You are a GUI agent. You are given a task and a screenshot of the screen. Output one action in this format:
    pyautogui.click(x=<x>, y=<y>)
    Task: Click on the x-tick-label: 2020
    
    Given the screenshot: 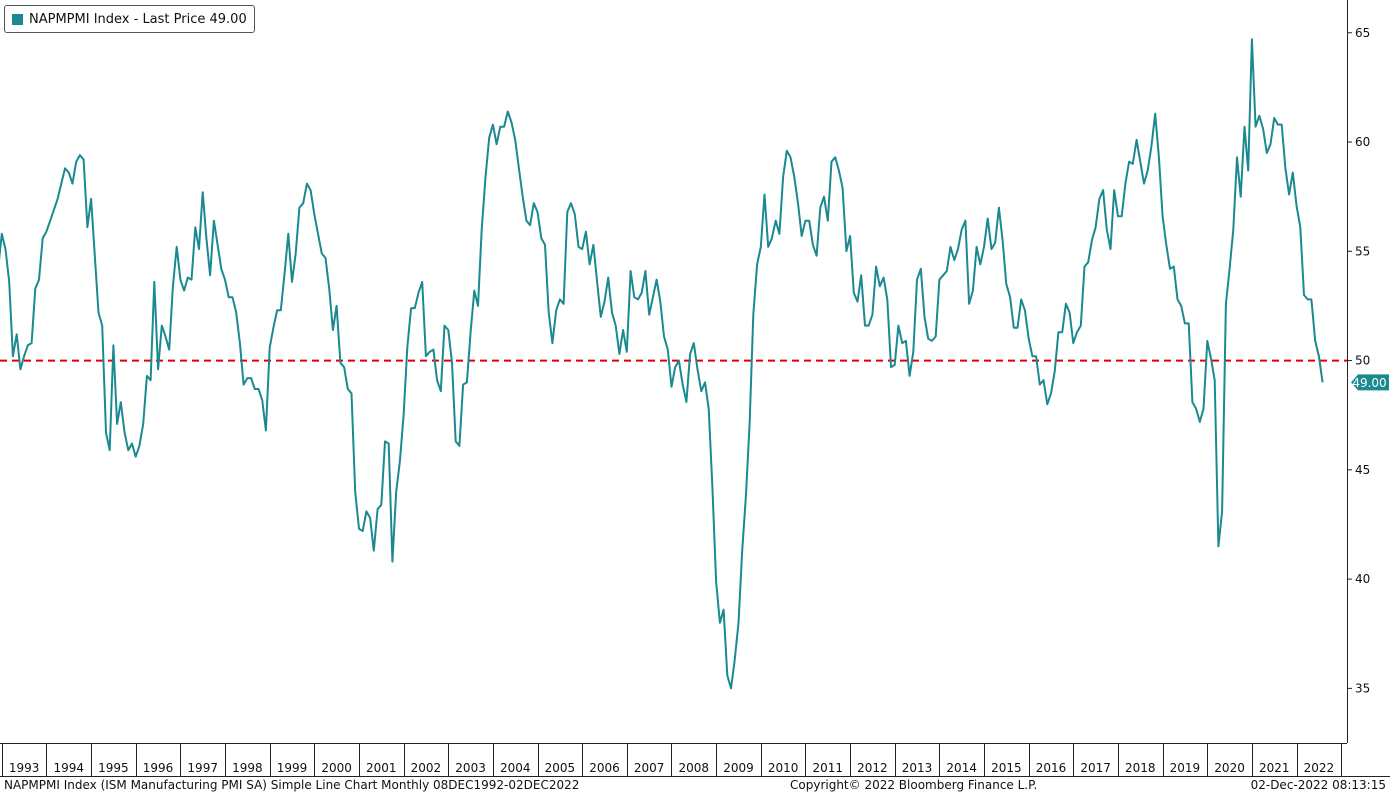 What is the action you would take?
    pyautogui.click(x=1229, y=768)
    